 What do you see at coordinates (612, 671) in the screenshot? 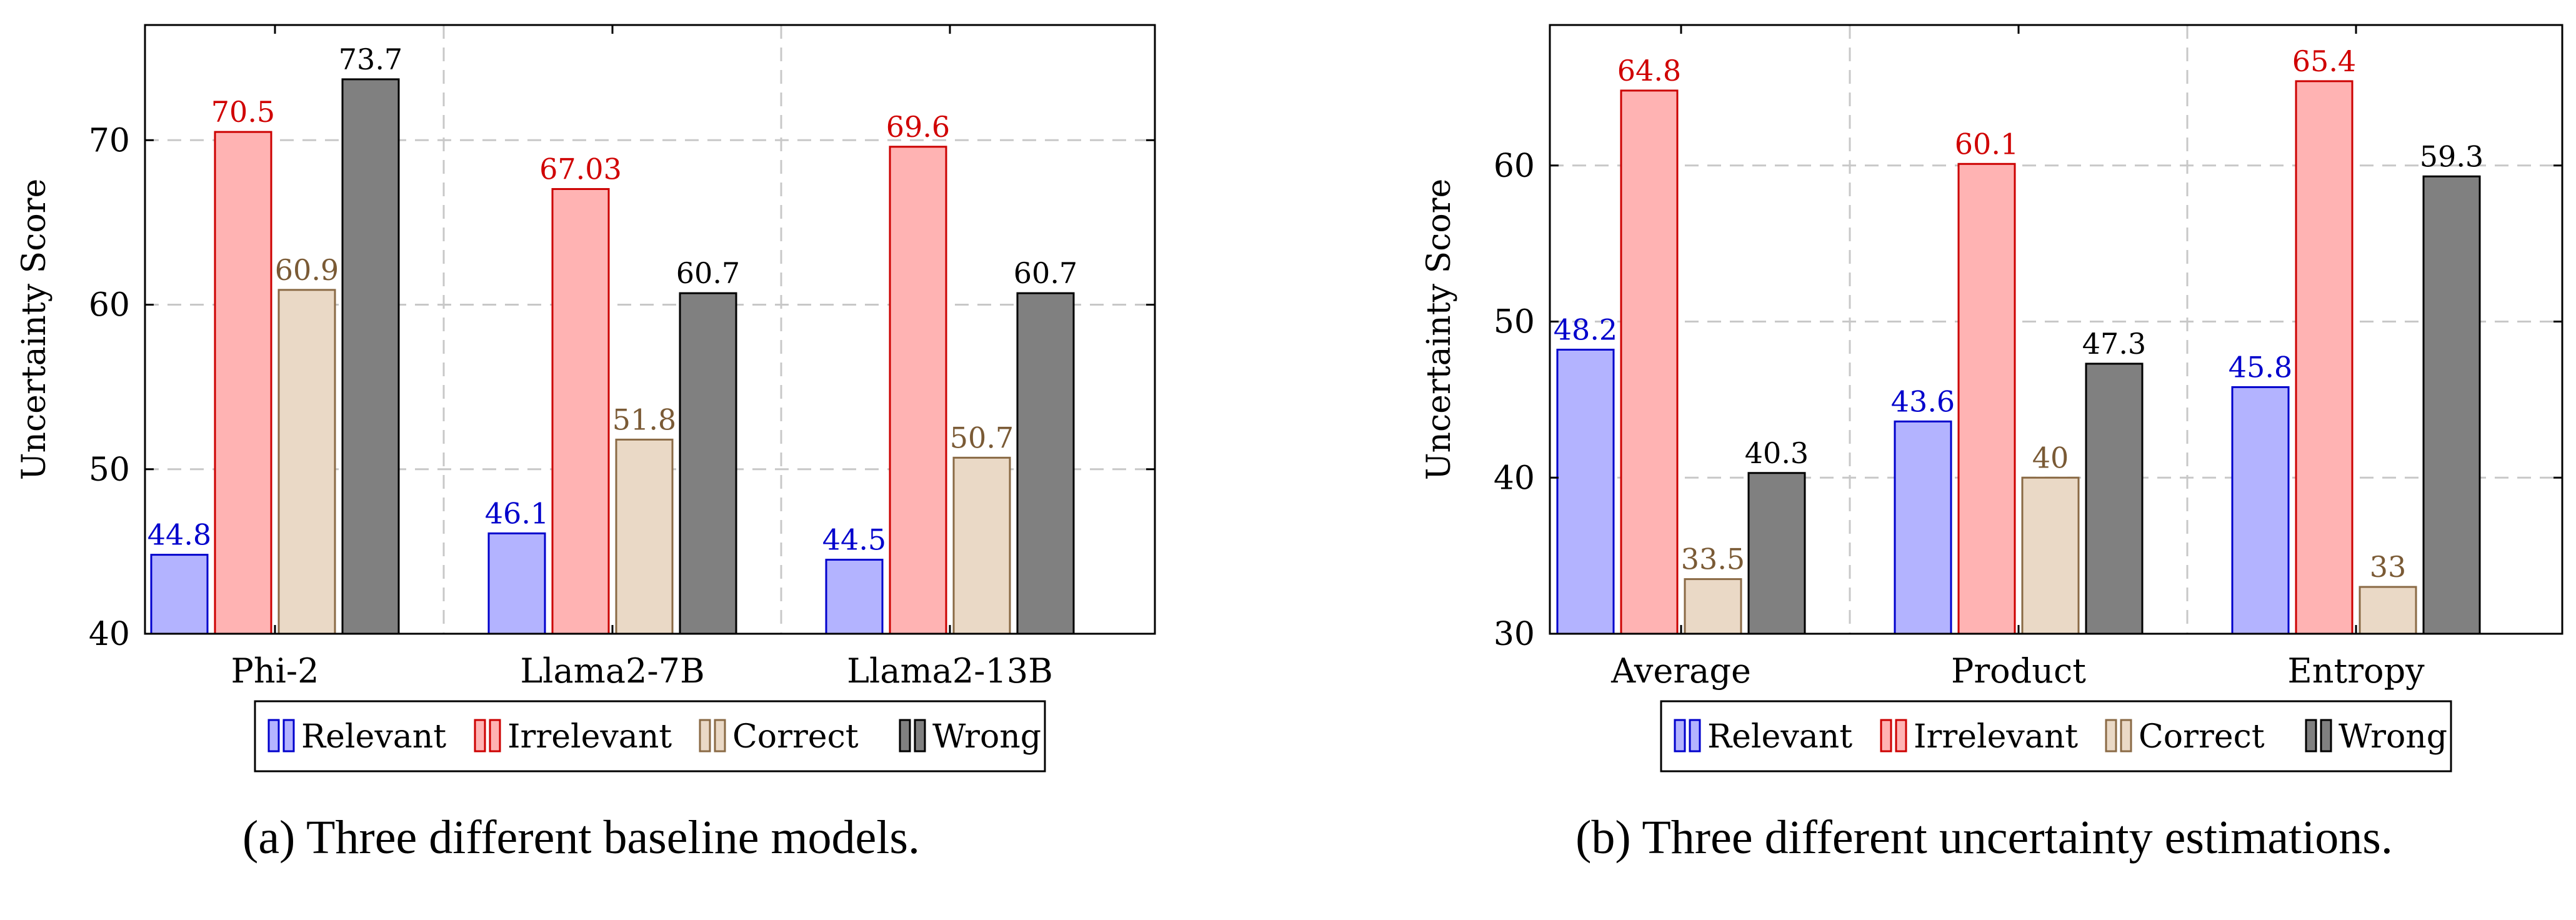
I see `x-tick-label: Llama2-7B` at bounding box center [612, 671].